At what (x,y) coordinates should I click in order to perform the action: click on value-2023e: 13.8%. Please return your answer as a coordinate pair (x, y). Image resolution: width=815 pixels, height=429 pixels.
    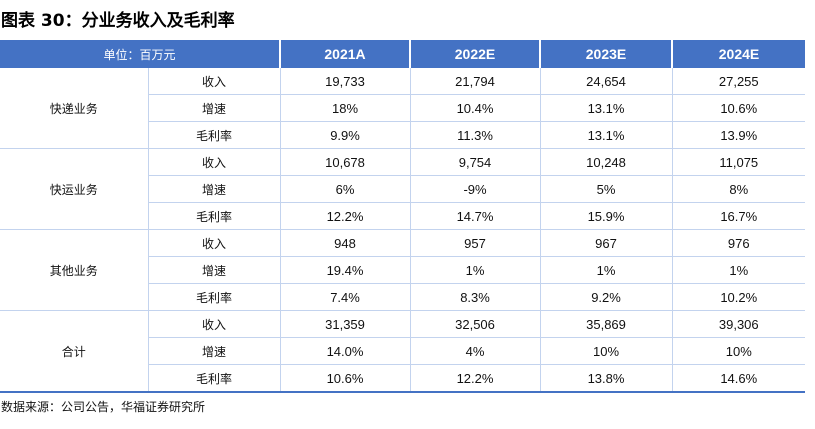
    Looking at the image, I should click on (606, 378).